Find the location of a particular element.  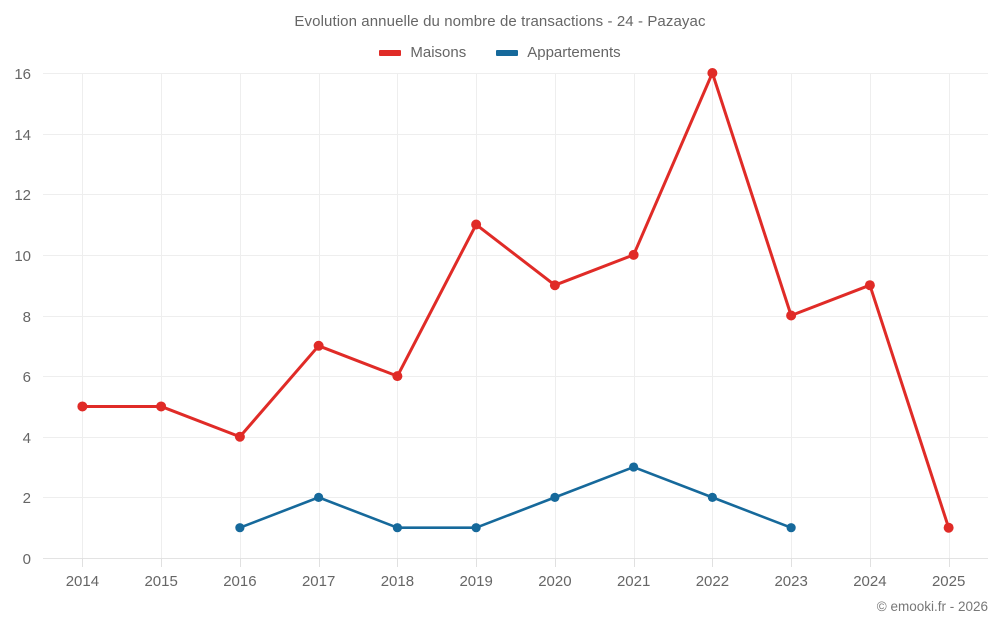

y-axis-tick-label: 10 is located at coordinates (22, 256).